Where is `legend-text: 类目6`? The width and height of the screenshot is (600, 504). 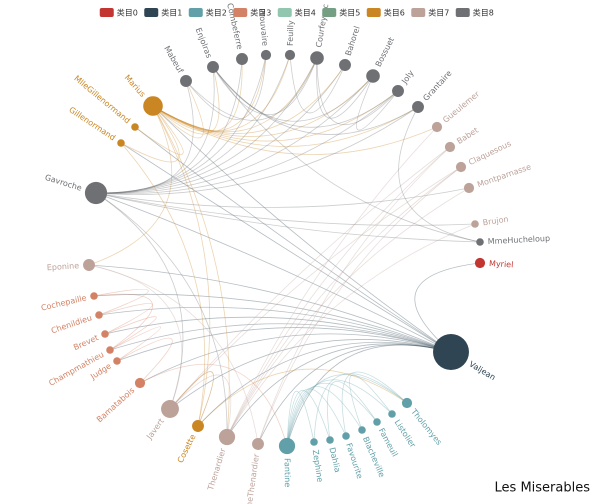 legend-text: 类目6 is located at coordinates (394, 13).